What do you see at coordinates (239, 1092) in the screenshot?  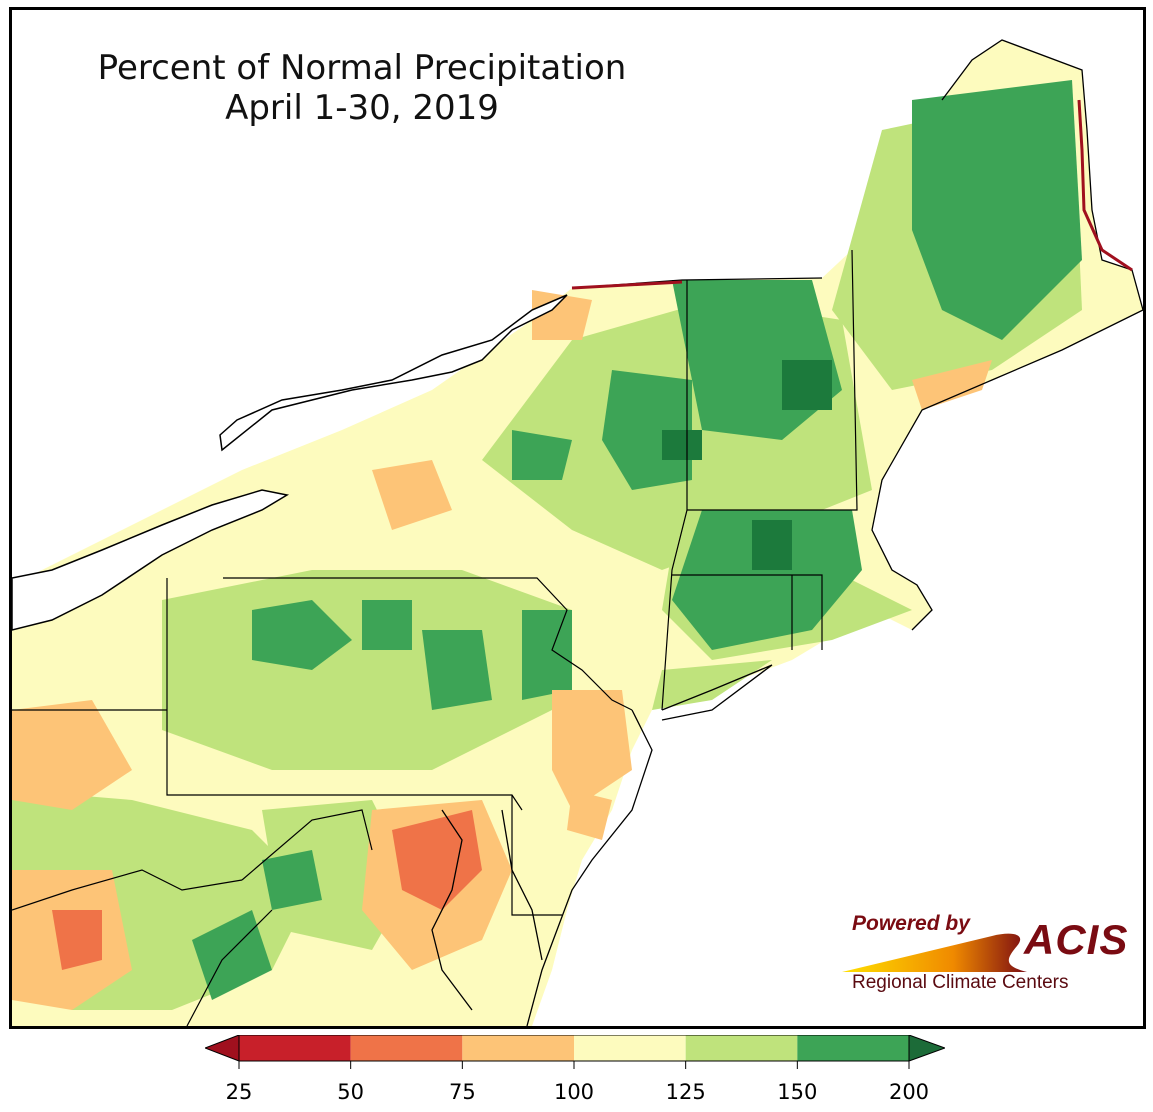 I see `legend-tick-label: 25` at bounding box center [239, 1092].